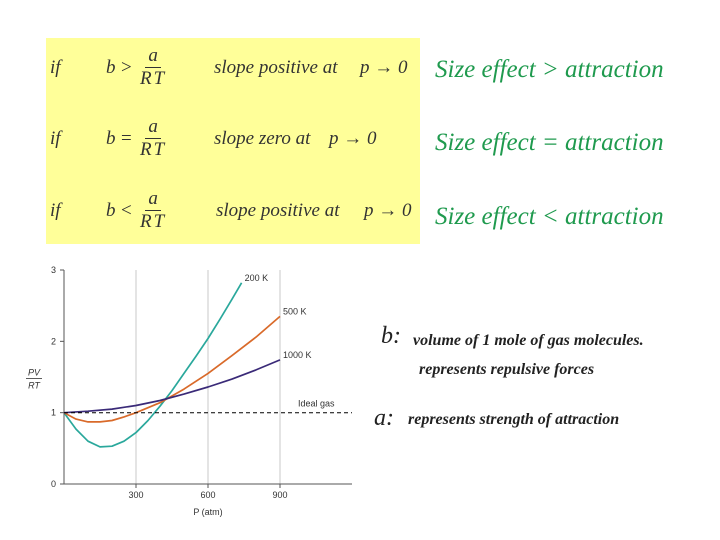  I want to click on b-definition-line1: volume of 1 mole of gas molecules., so click(528, 340).